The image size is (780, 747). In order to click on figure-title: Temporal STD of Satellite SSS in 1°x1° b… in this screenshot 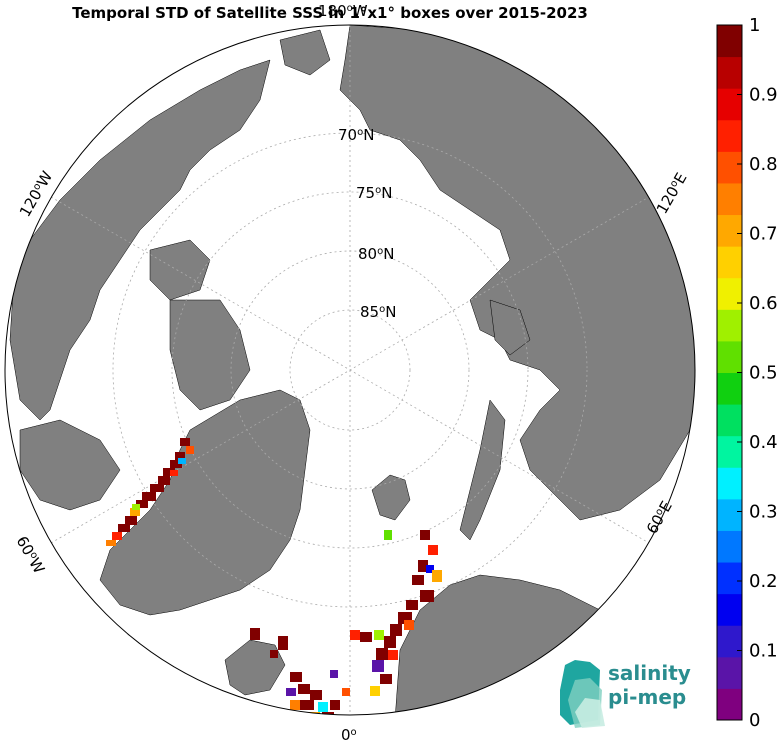, I will do `click(330, 13)`.